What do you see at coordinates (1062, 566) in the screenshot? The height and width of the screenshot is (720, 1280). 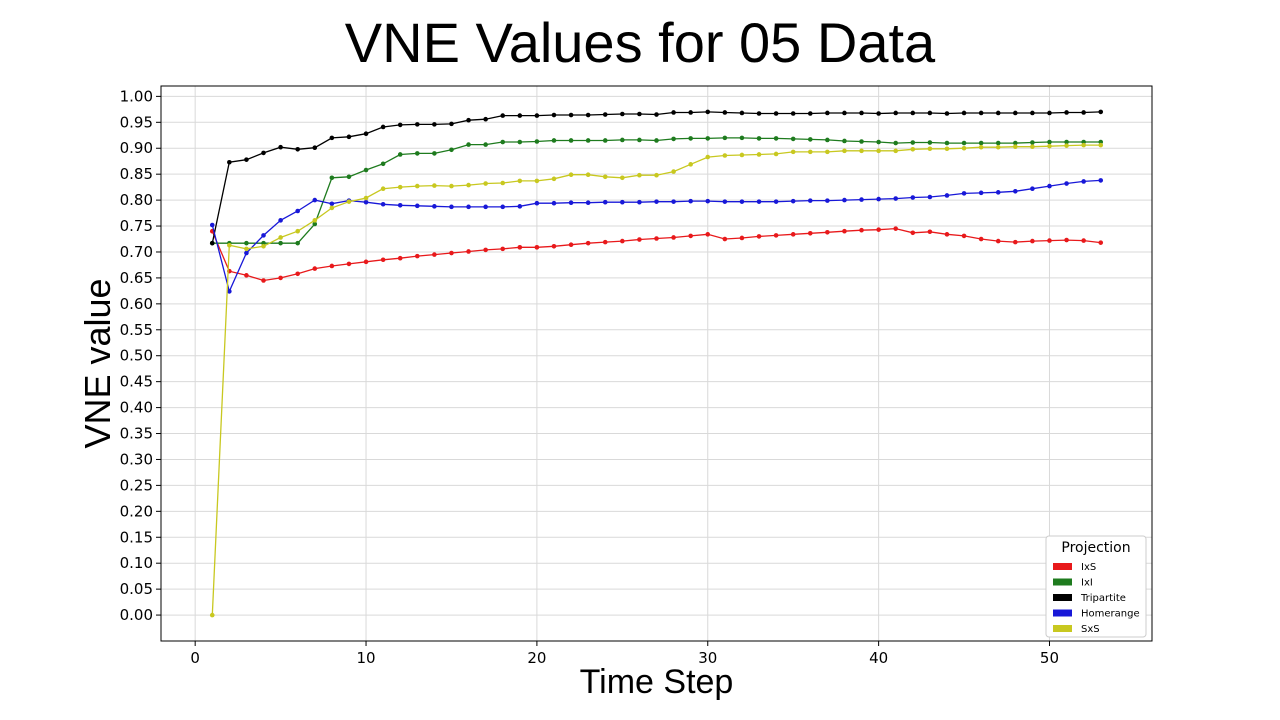 I see `legend-swatch-ixs` at bounding box center [1062, 566].